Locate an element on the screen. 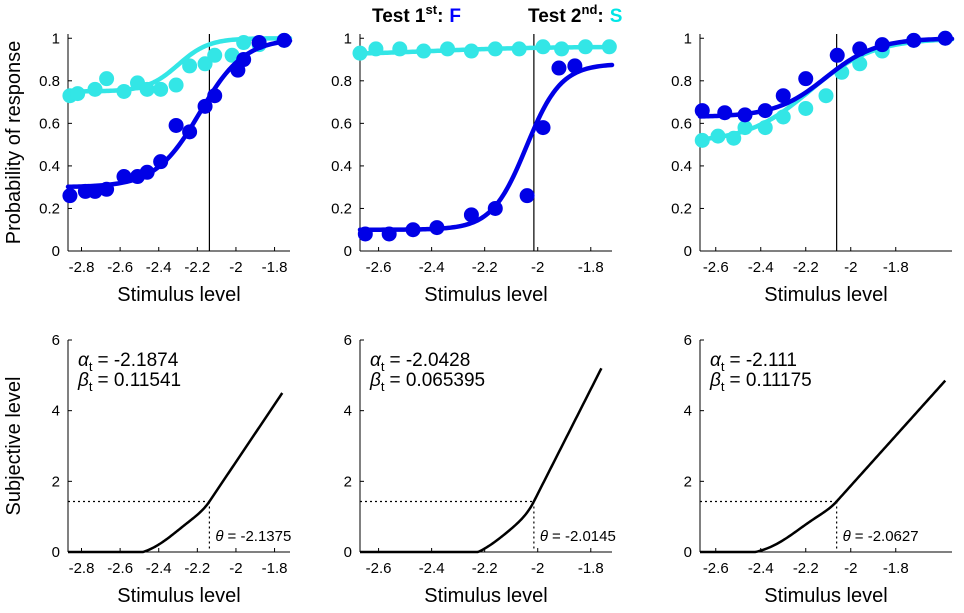  legend-test2-sep: : is located at coordinates (600, 16).